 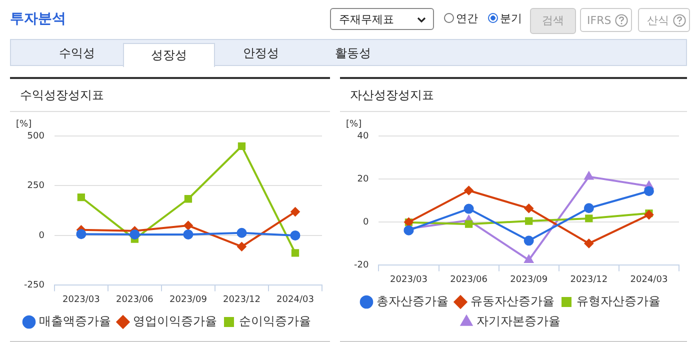 What do you see at coordinates (36, 186) in the screenshot?
I see `y-tick-label: 250` at bounding box center [36, 186].